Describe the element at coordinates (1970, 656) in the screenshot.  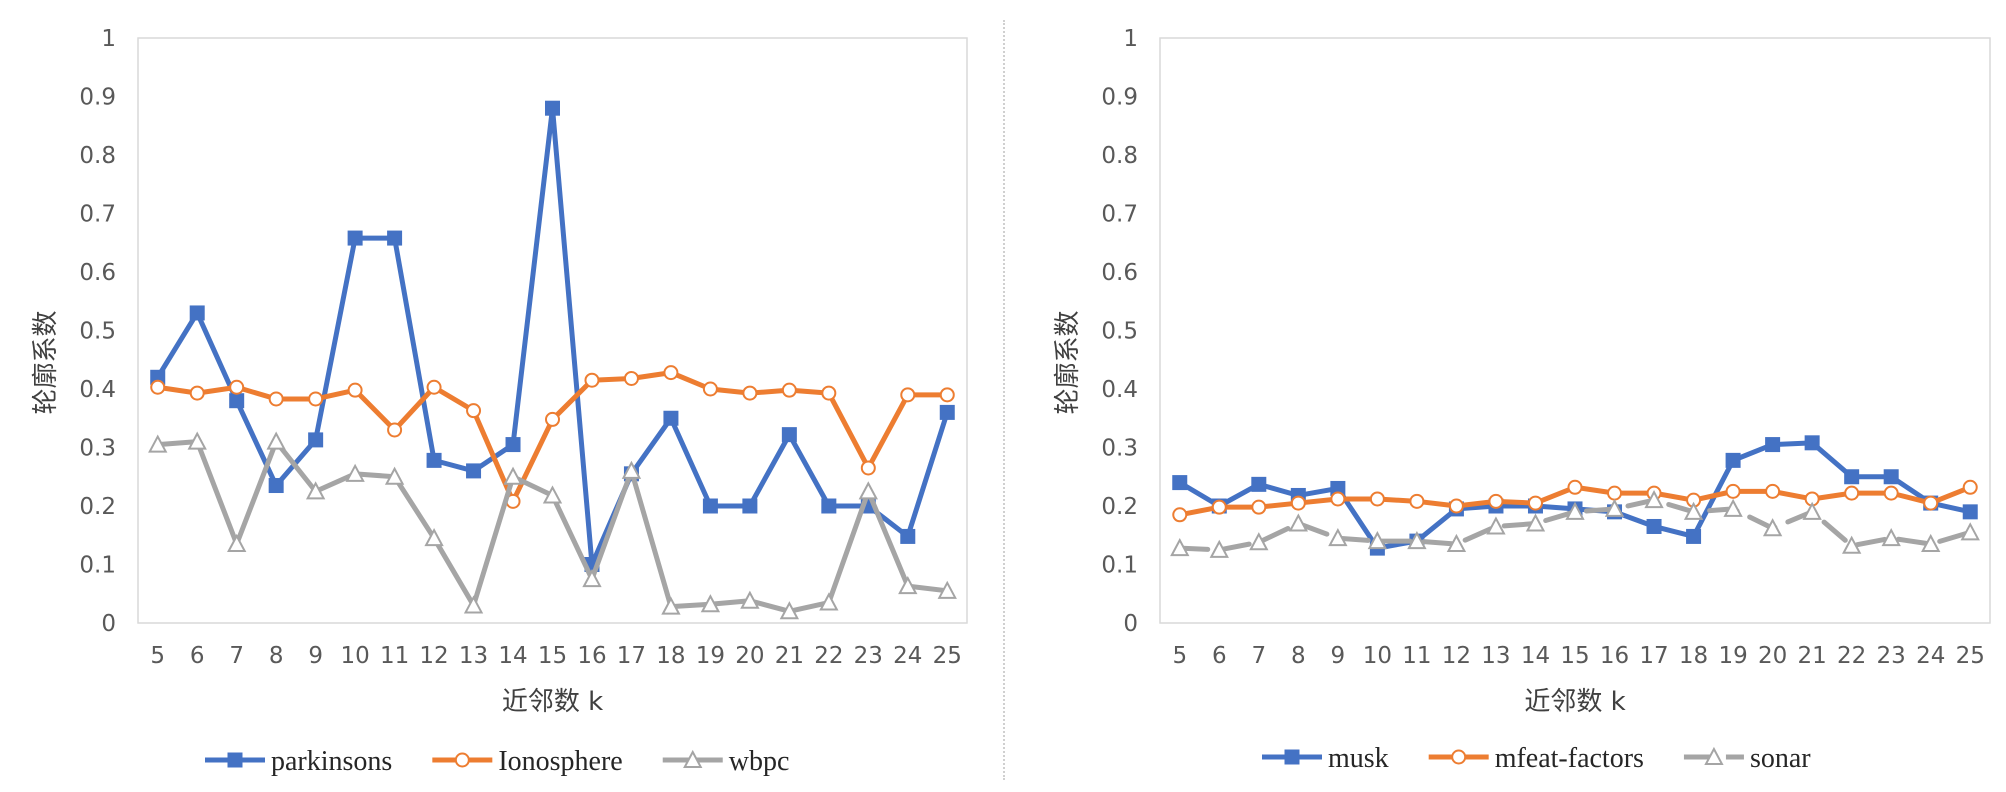
I see `x-tick-label: 25` at that location.